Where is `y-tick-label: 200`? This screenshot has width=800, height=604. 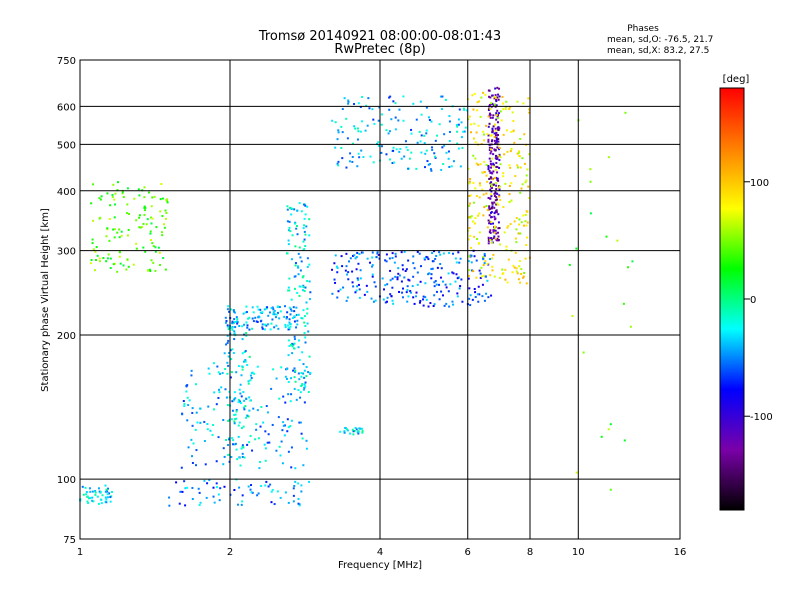
y-tick-label: 200 is located at coordinates (66, 336).